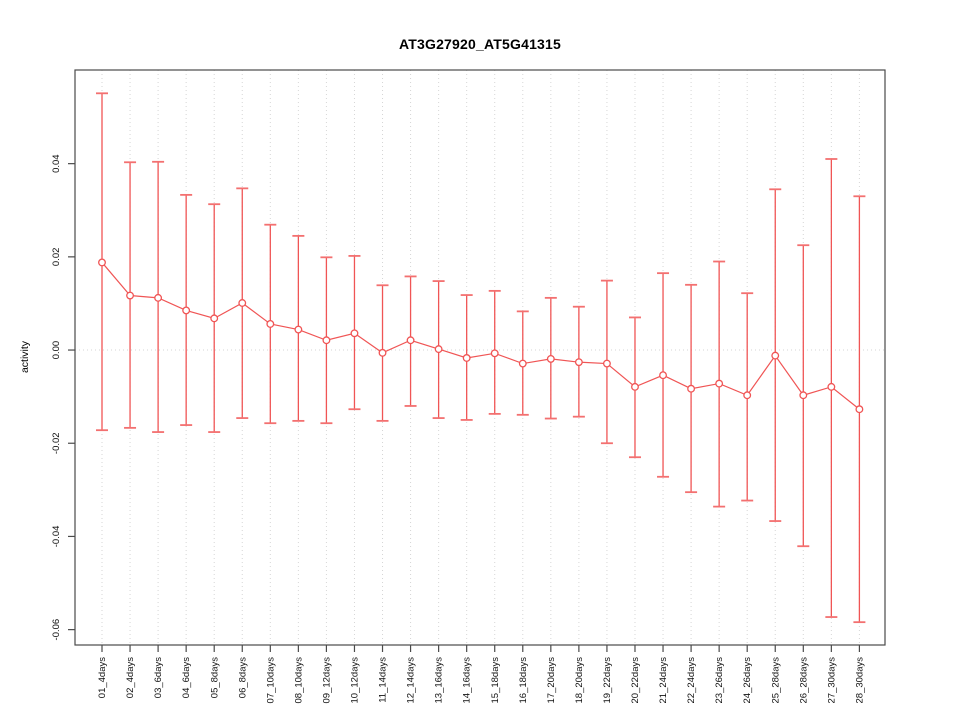 Image resolution: width=960 pixels, height=720 pixels. Describe the element at coordinates (56, 537) in the screenshot. I see `y-tick-label: -0.04` at that location.